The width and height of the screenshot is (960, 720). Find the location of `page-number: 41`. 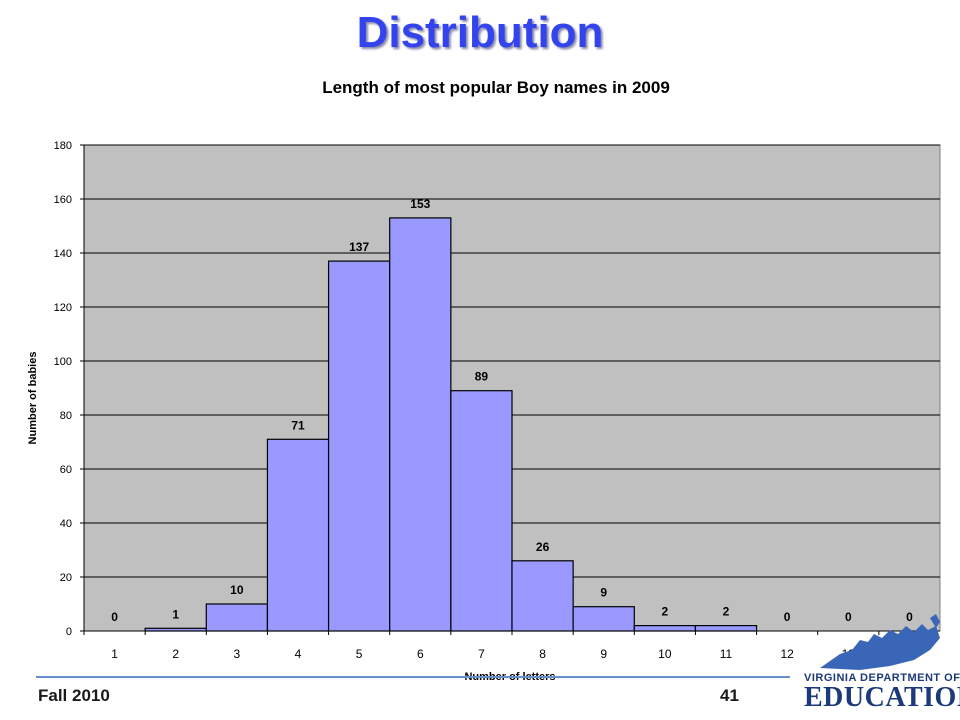

page-number: 41 is located at coordinates (729, 695).